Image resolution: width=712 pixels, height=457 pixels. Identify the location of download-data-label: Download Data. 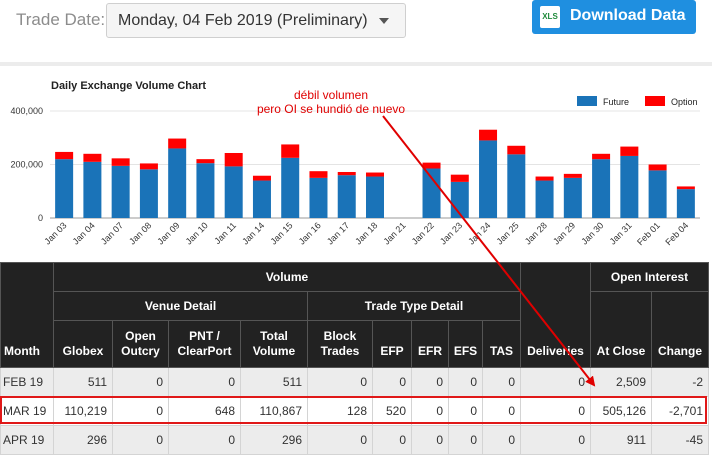
(628, 15).